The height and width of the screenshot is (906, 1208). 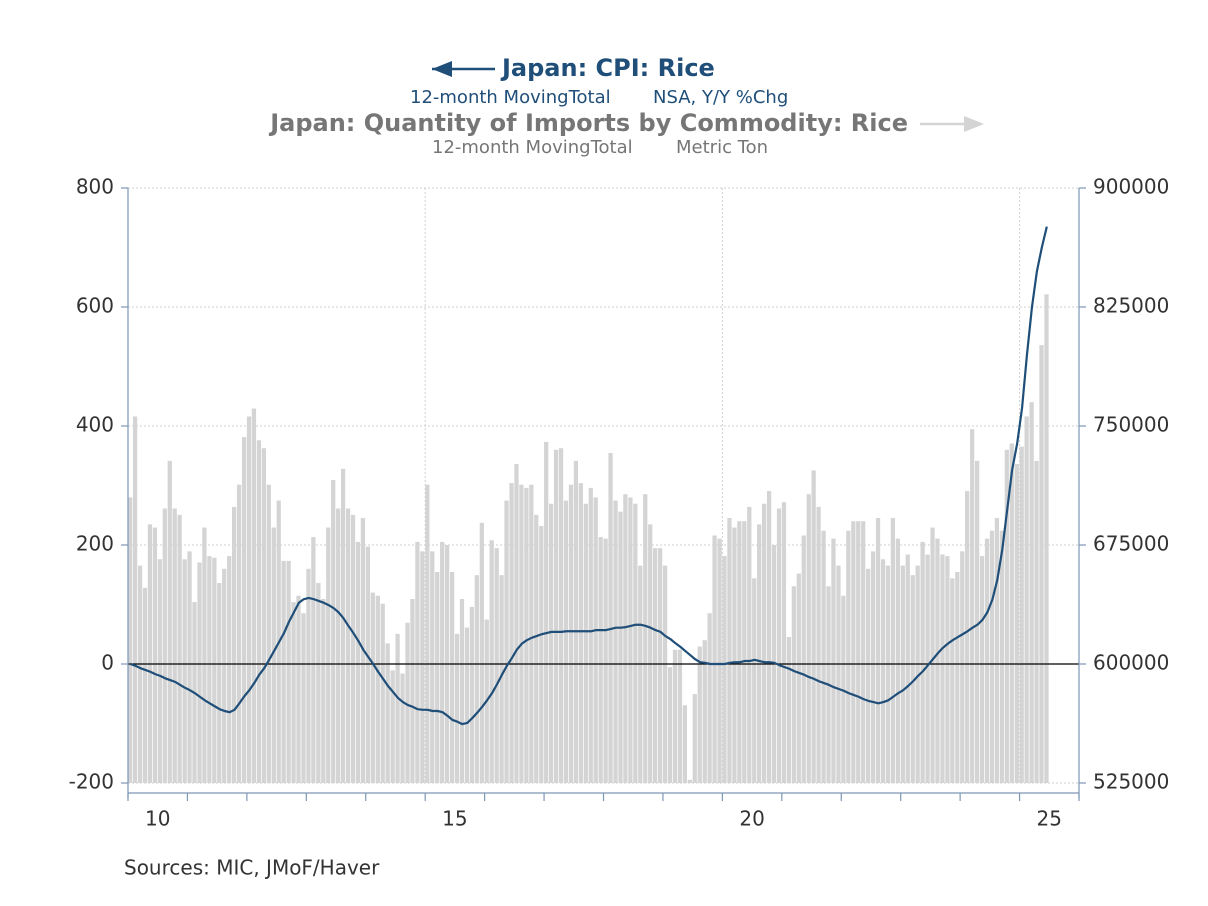 What do you see at coordinates (720, 97) in the screenshot?
I see `legend-note: NSA, Y/Y %Chg` at bounding box center [720, 97].